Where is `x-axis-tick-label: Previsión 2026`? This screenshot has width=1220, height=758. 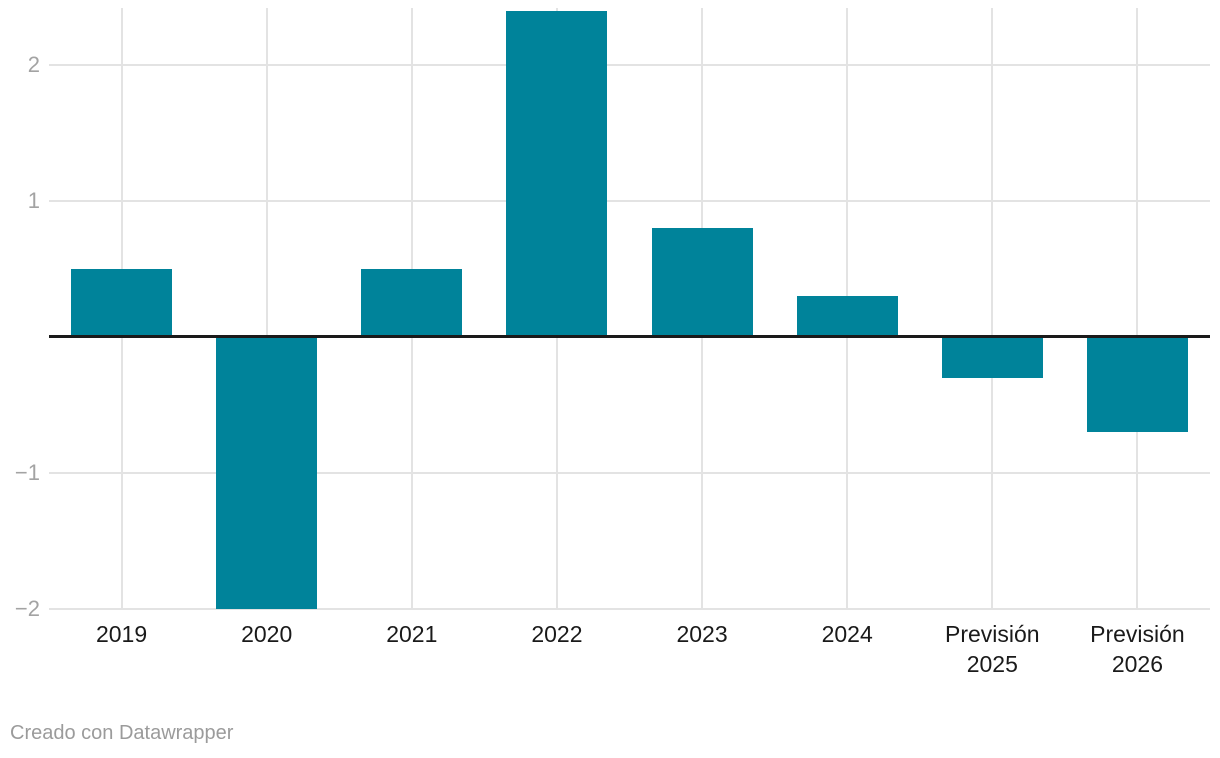
x-axis-tick-label: Previsión 2026 is located at coordinates (1137, 649).